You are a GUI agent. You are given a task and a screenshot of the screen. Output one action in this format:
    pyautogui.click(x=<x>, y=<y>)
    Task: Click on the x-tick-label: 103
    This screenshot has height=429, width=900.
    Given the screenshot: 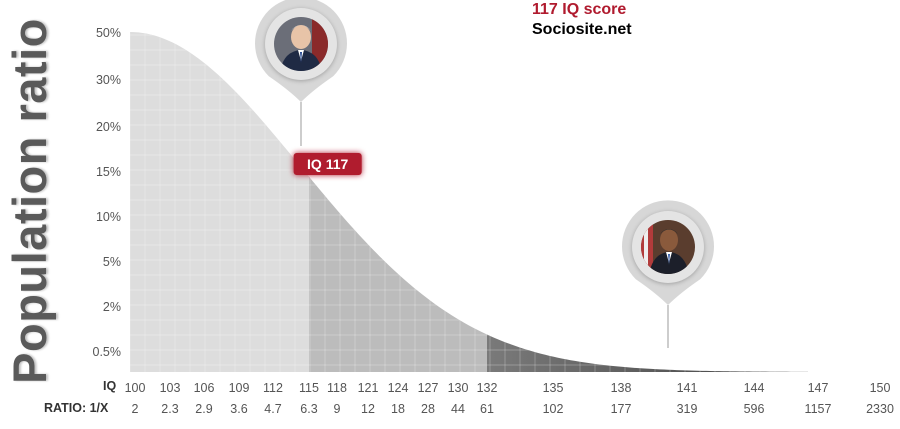 What is the action you would take?
    pyautogui.click(x=170, y=388)
    